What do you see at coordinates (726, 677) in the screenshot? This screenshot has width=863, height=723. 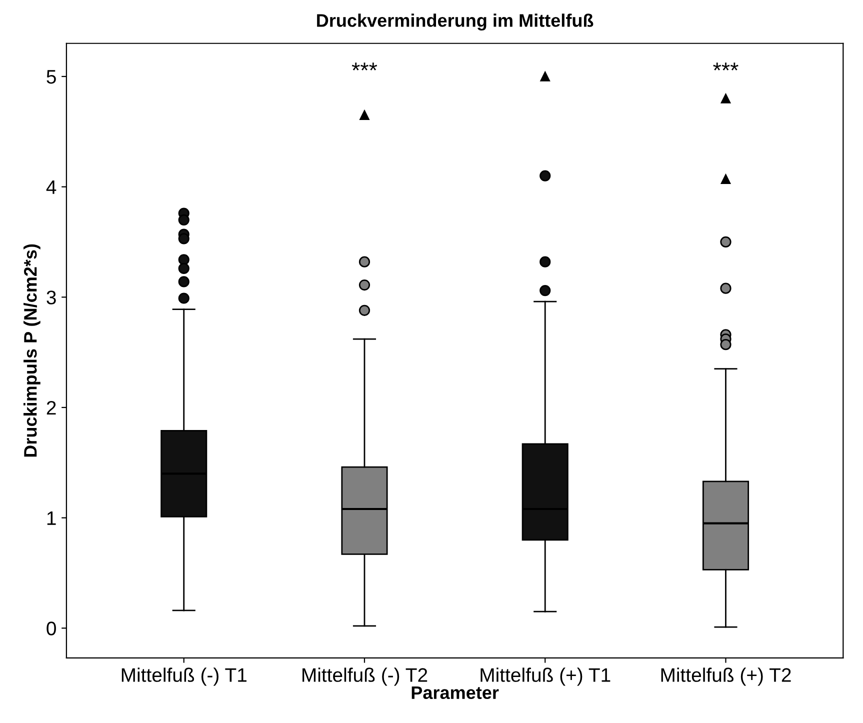 I see `x-tick-label: Mittelfuß (+) T2` at bounding box center [726, 677].